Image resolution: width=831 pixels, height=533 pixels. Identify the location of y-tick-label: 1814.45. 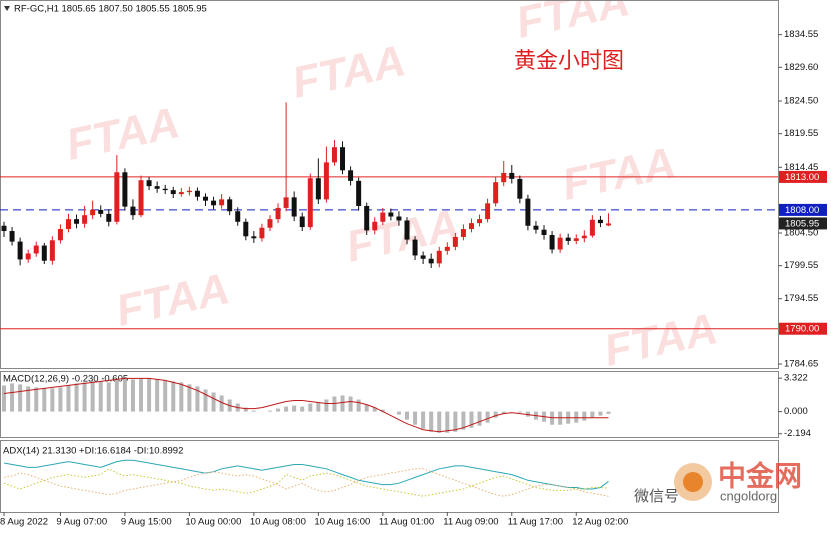
(801, 167).